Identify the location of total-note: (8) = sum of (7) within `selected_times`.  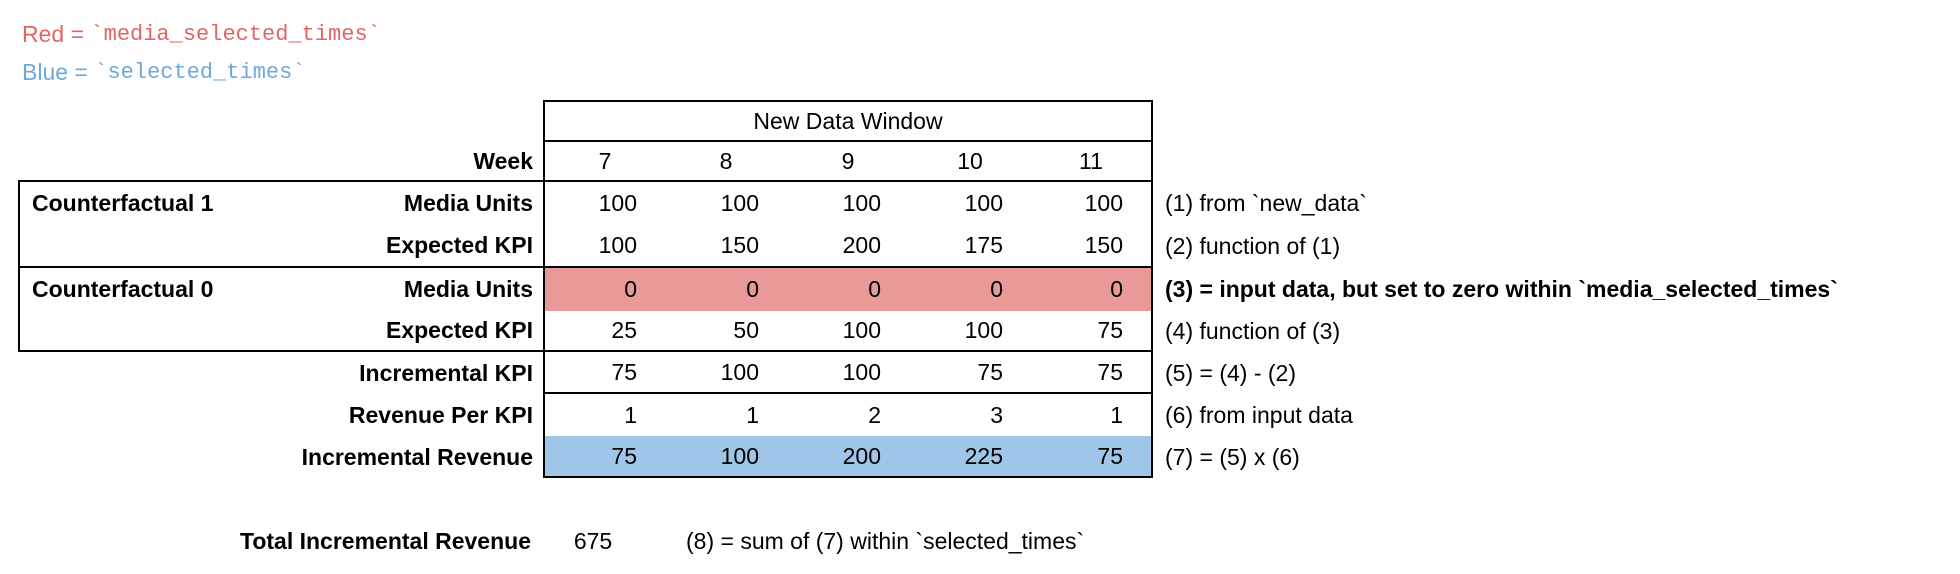
(885, 540).